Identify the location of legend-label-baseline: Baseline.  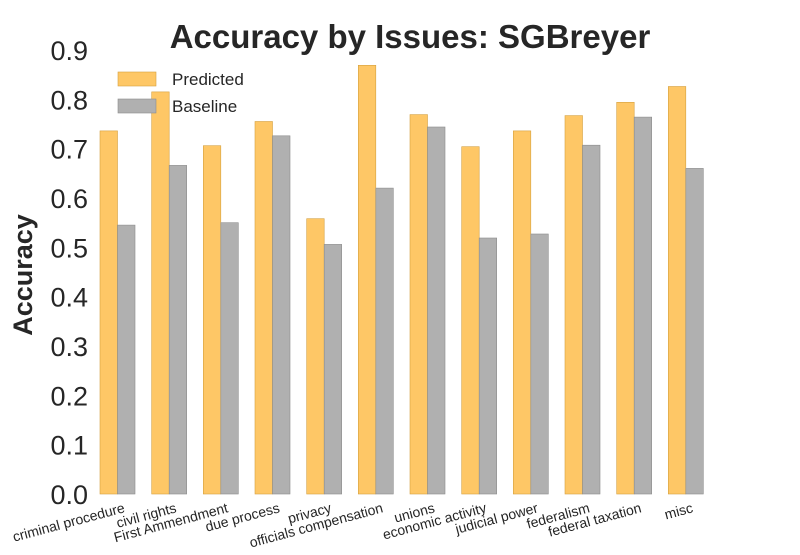
(204, 106).